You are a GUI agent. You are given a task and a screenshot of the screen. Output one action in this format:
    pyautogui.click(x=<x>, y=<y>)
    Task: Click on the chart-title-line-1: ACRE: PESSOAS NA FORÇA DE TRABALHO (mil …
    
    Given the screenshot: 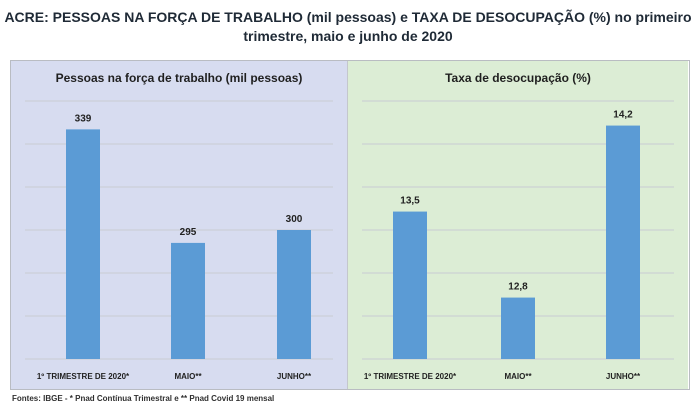 What is the action you would take?
    pyautogui.click(x=348, y=17)
    